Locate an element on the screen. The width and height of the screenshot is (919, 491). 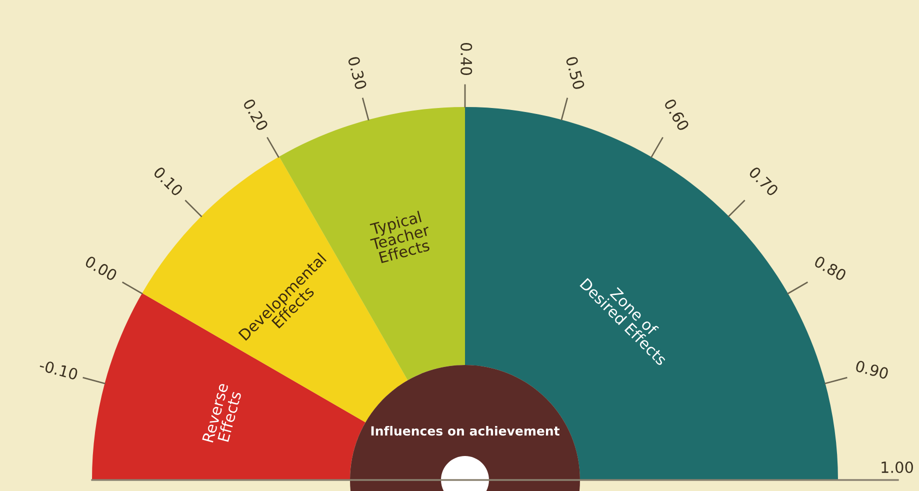
text: 0.00 is located at coordinates (101, 268).